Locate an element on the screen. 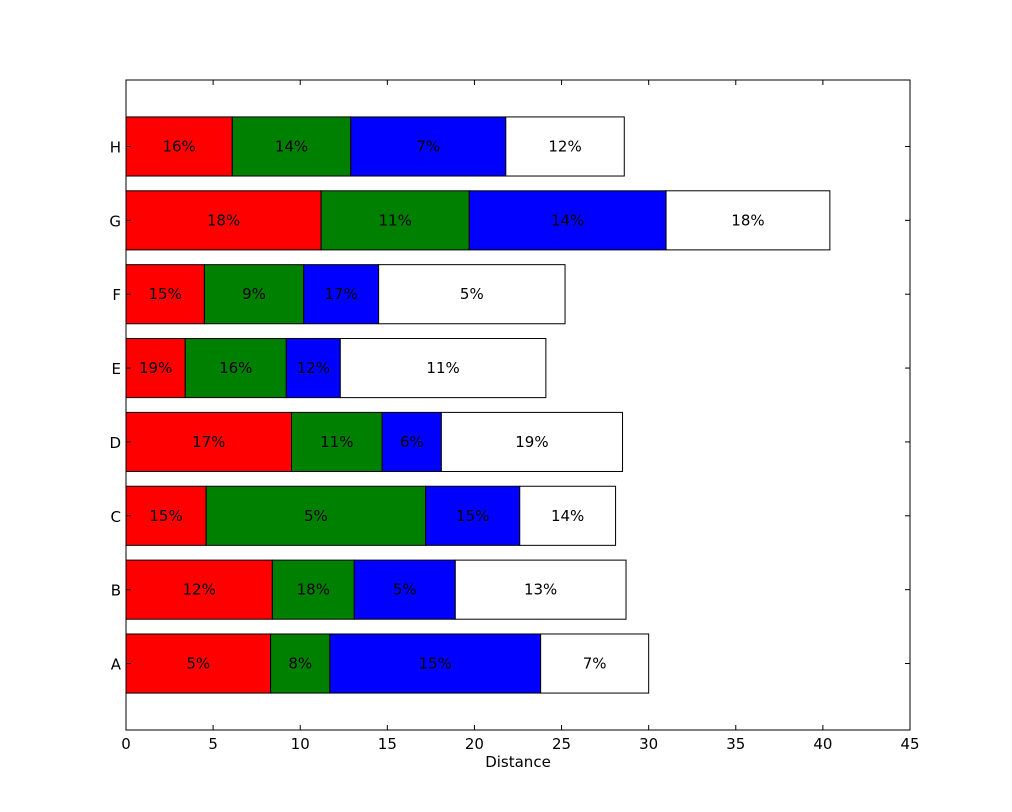  segment-label-G-2: 11% is located at coordinates (395, 220).